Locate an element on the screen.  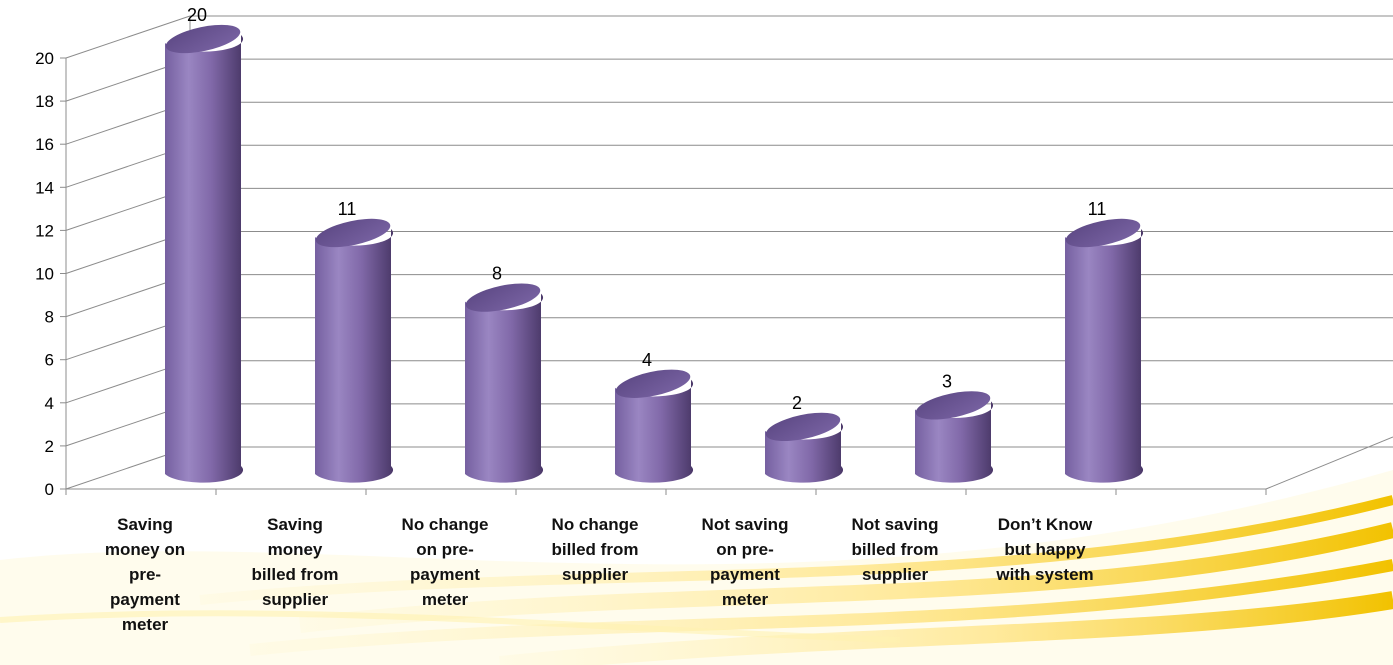
x-category-label: No change billed from supplier is located at coordinates (595, 549).